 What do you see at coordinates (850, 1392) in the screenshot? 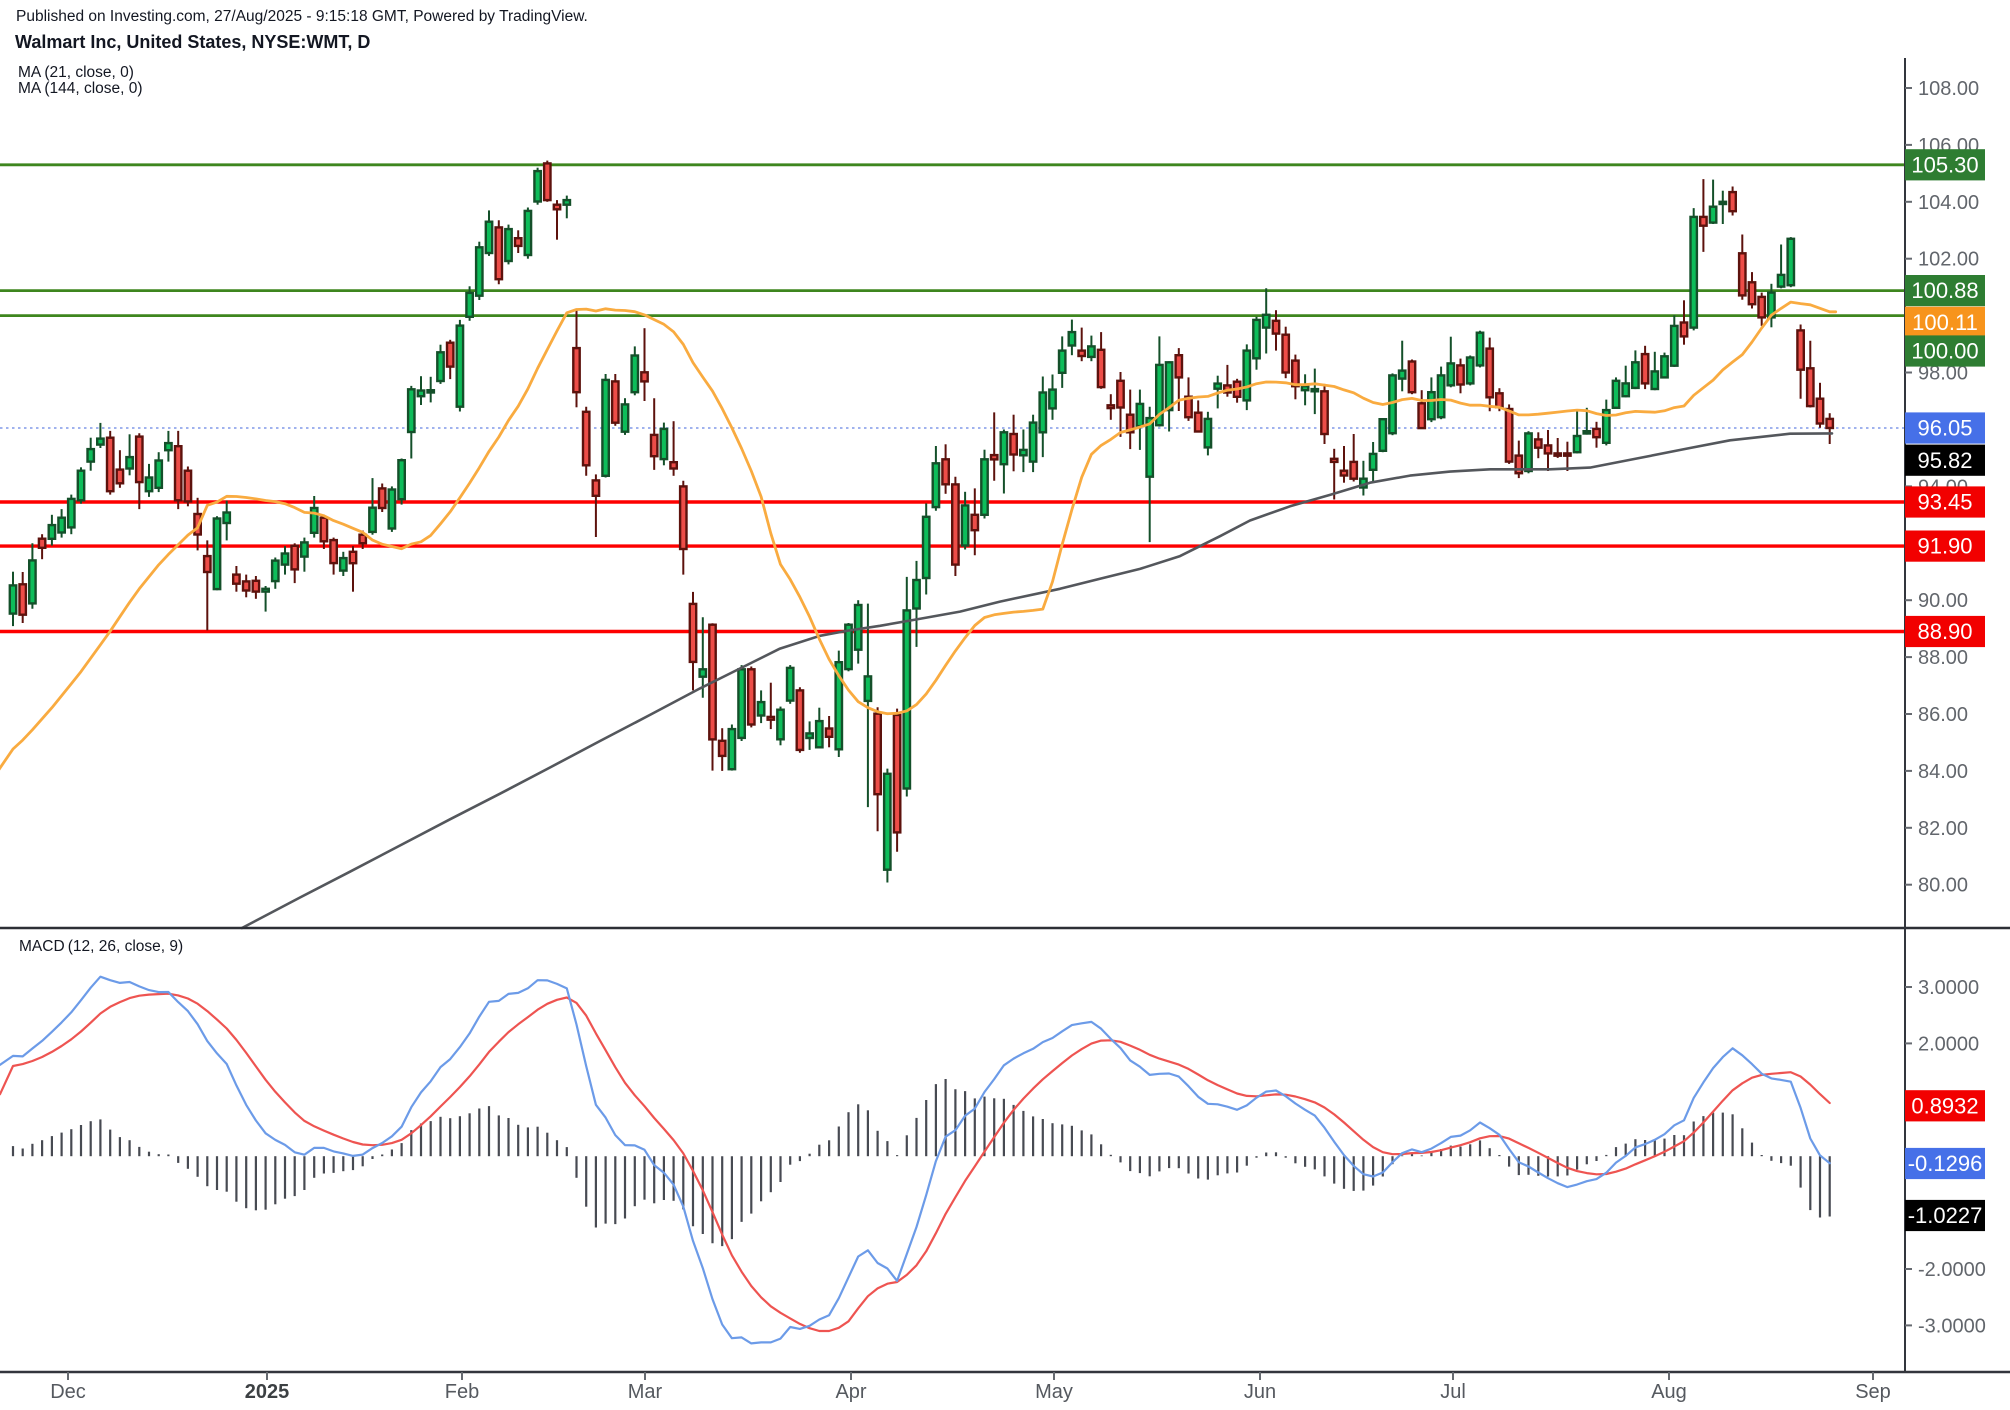
I see `svg-text: Apr` at bounding box center [850, 1392].